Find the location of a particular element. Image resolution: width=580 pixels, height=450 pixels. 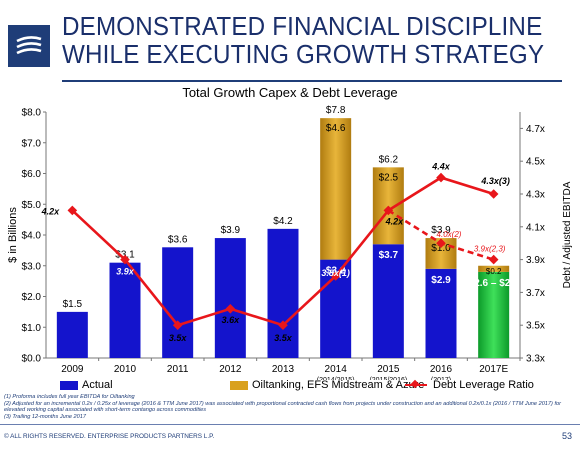

x-sublabel: (2014/2015) is located at coordinates (336, 378).